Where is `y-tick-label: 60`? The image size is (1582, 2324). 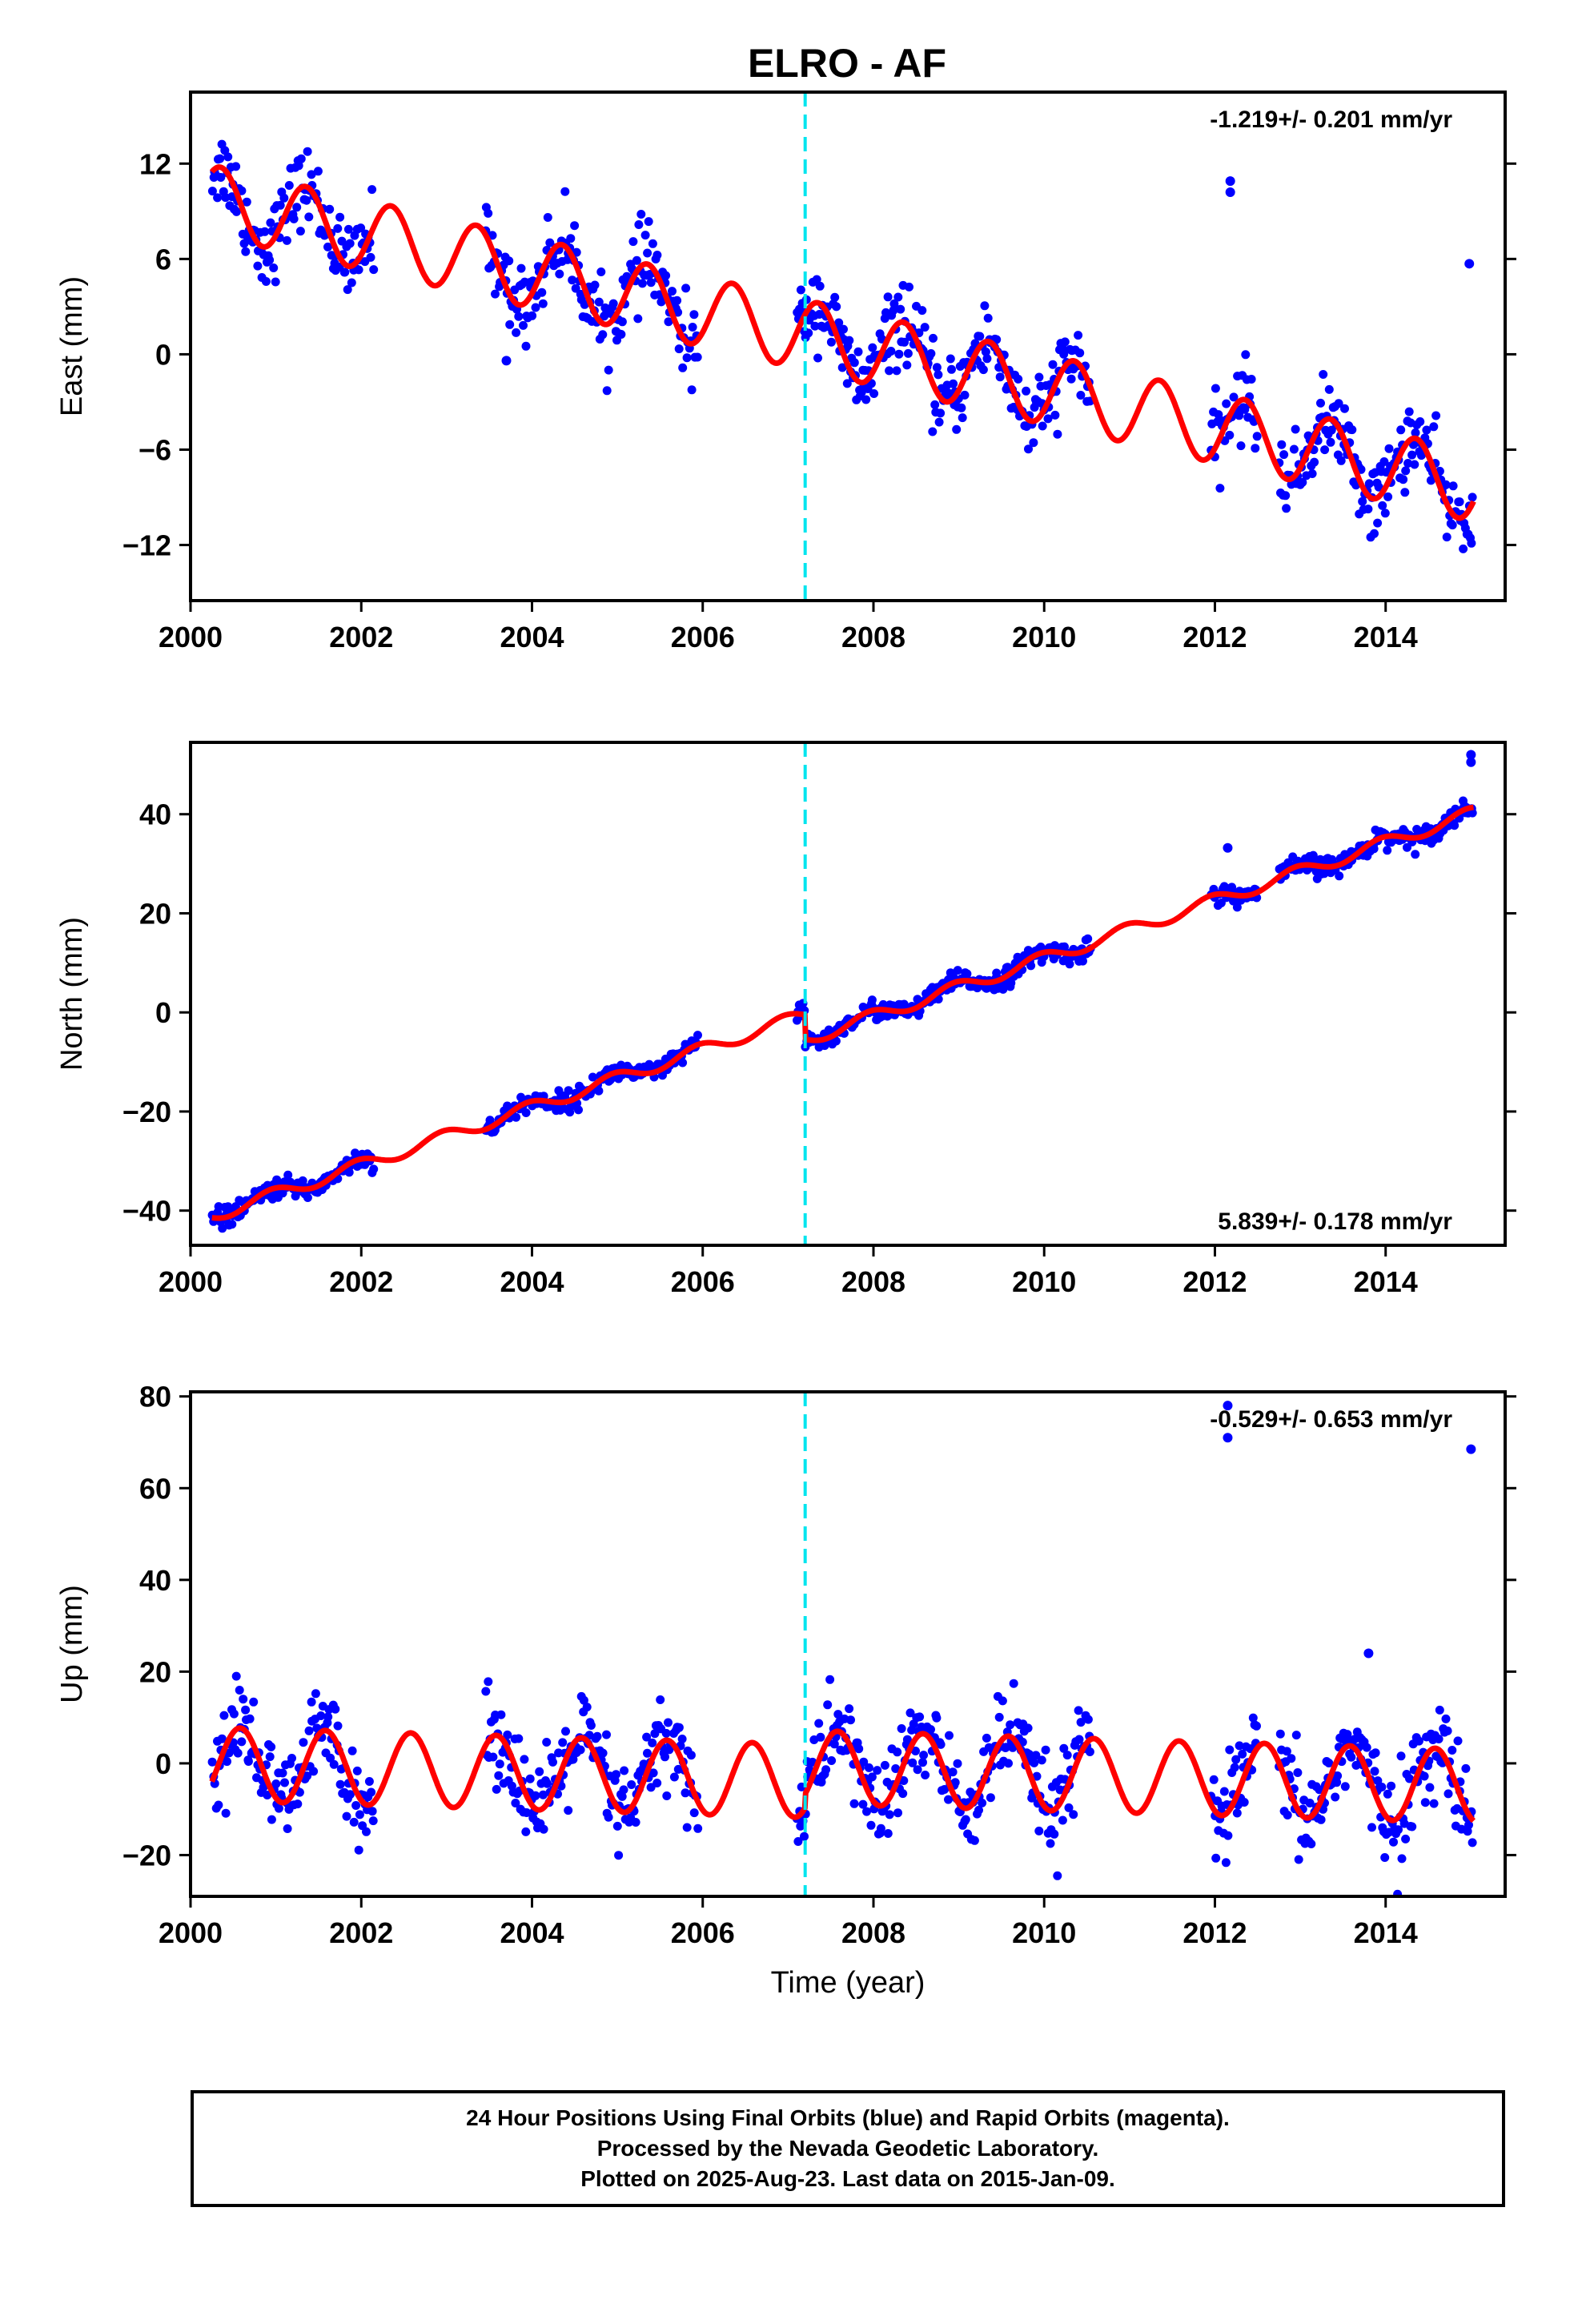 y-tick-label: 60 is located at coordinates (155, 1488).